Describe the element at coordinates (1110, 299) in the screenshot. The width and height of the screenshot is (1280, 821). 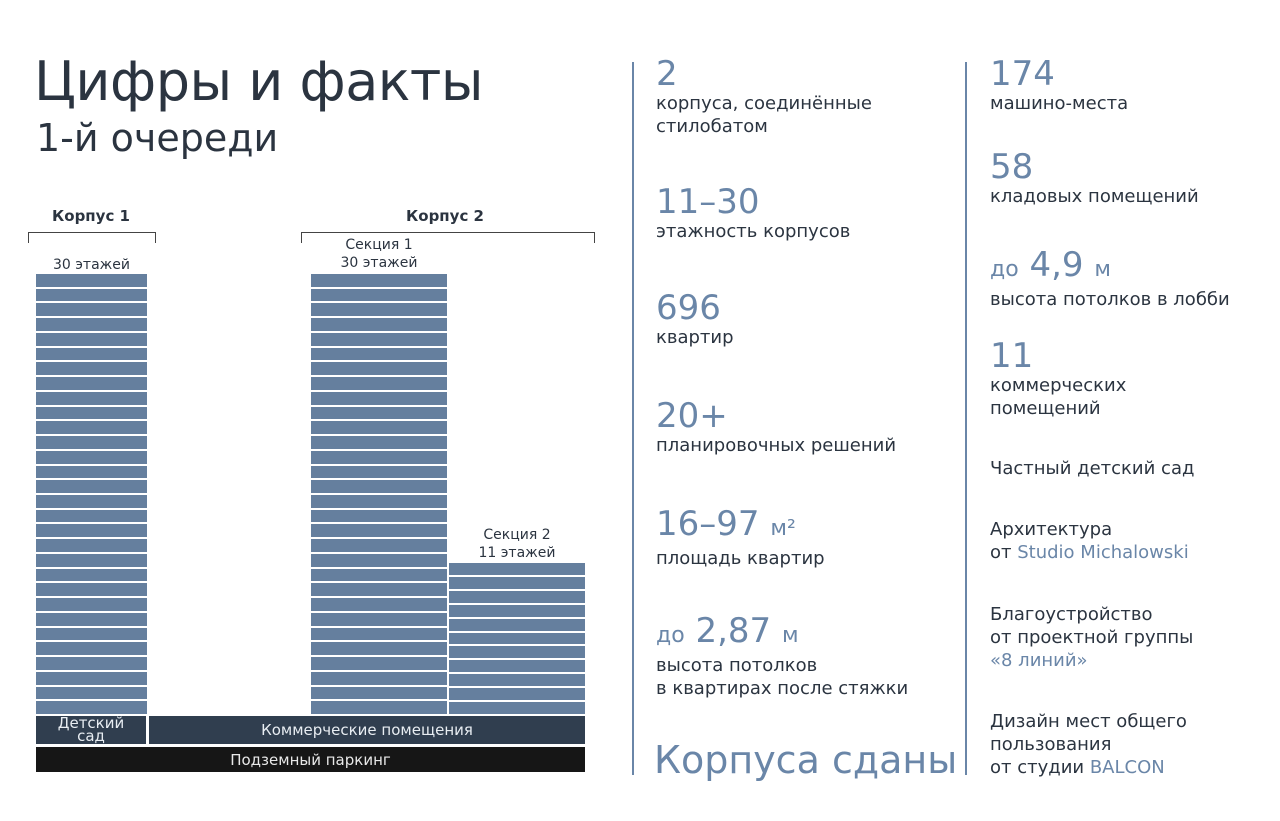
I see `stat-label: высота потолков в лобби` at that location.